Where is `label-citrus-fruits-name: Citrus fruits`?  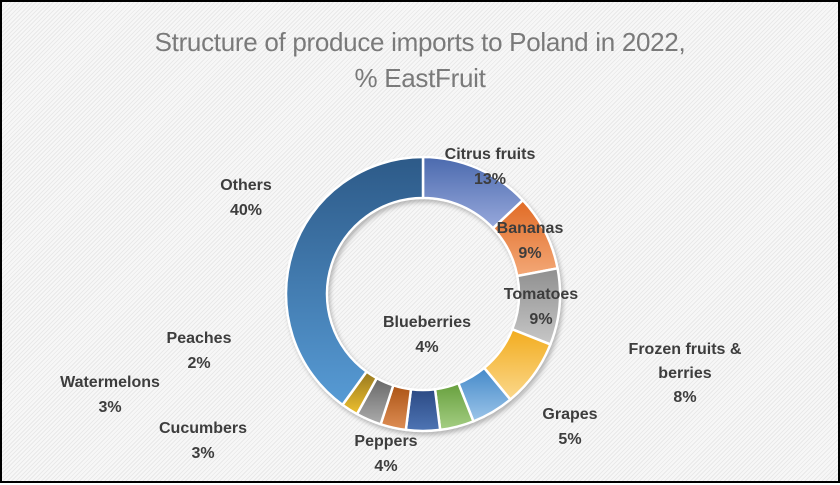
label-citrus-fruits-name: Citrus fruits is located at coordinates (490, 154).